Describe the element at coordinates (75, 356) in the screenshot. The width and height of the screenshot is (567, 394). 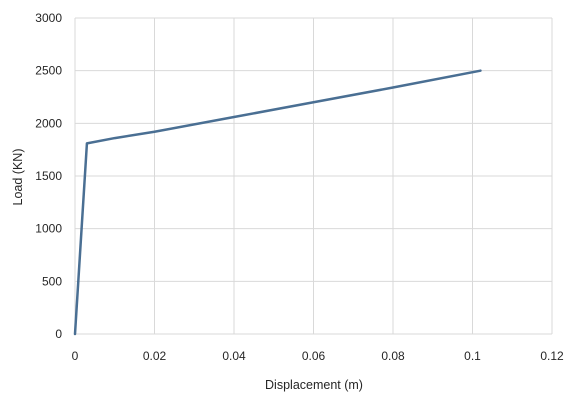
I see `x-tick-label: 0` at that location.